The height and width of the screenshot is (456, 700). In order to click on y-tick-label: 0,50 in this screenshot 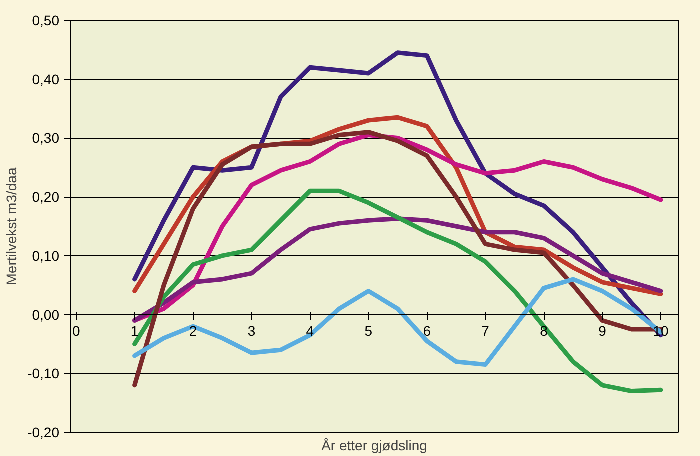, I will do `click(46, 20)`.